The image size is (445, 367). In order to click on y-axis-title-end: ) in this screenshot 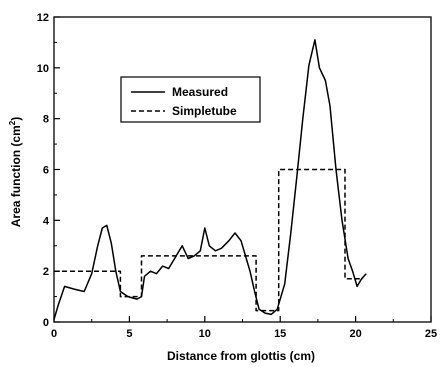, I will do `click(16, 119)`.